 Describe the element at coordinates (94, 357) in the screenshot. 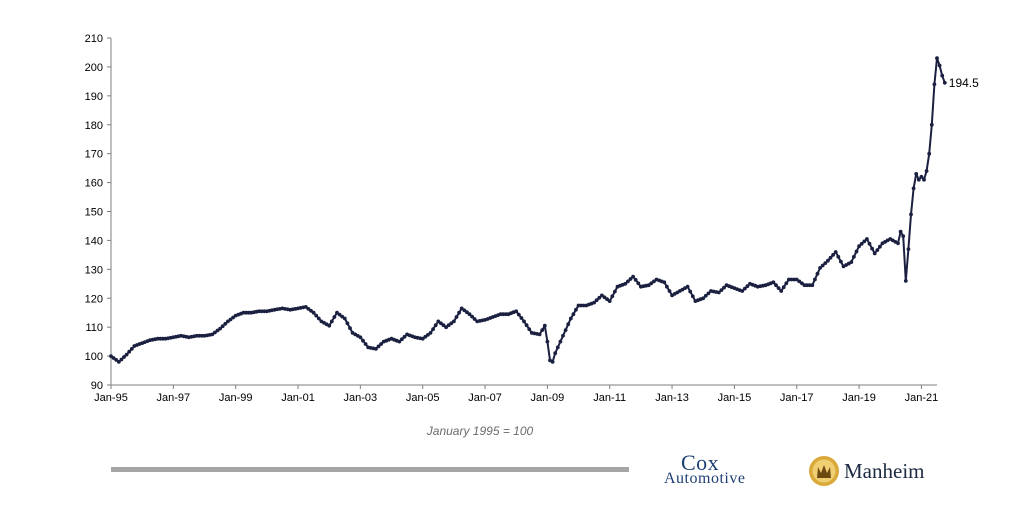

I see `y-tick-label: 100` at that location.